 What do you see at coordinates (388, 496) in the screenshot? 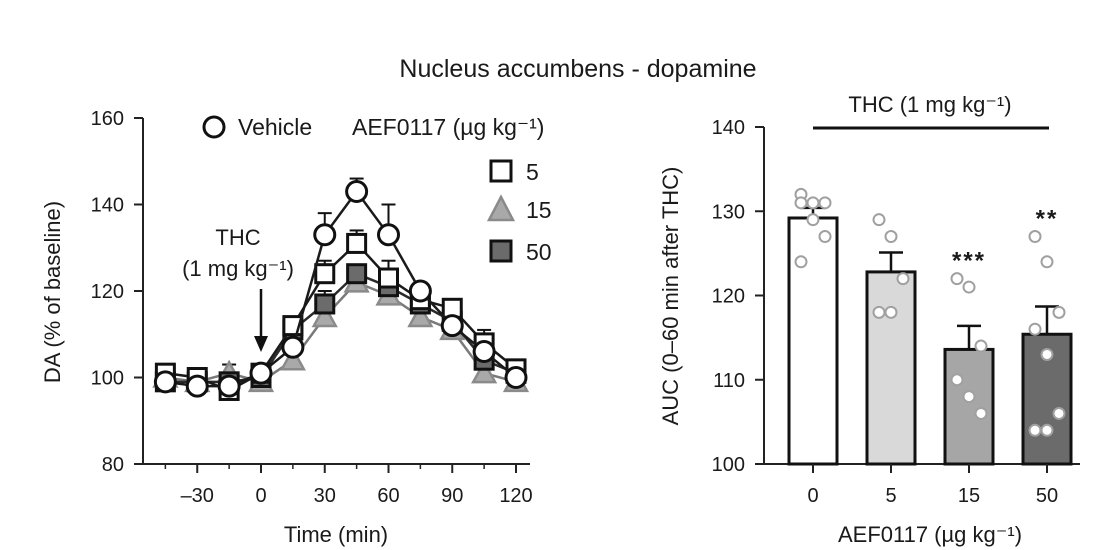
I see `left-x-tick-label: 60` at bounding box center [388, 496].